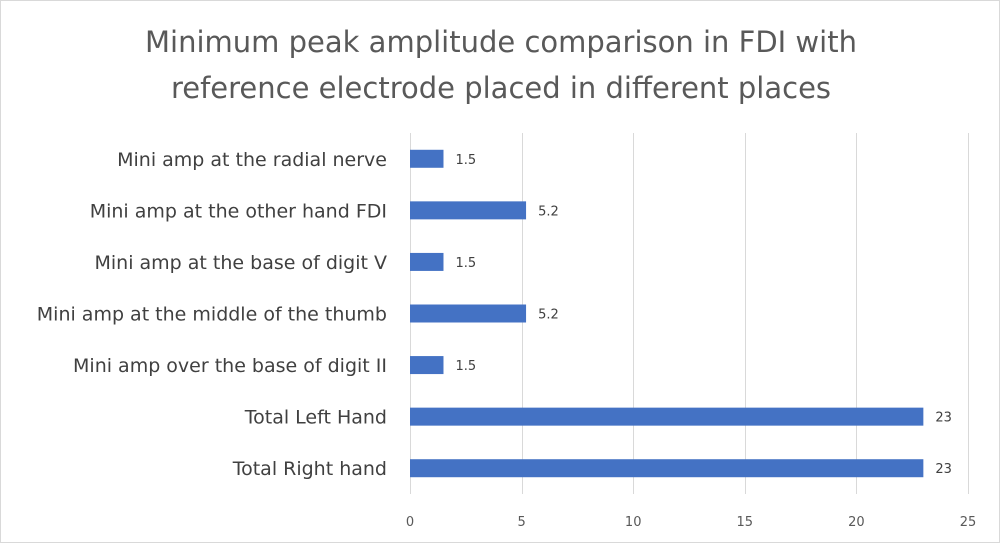  What do you see at coordinates (465, 263) in the screenshot?
I see `data-label-2: 1.5` at bounding box center [465, 263].